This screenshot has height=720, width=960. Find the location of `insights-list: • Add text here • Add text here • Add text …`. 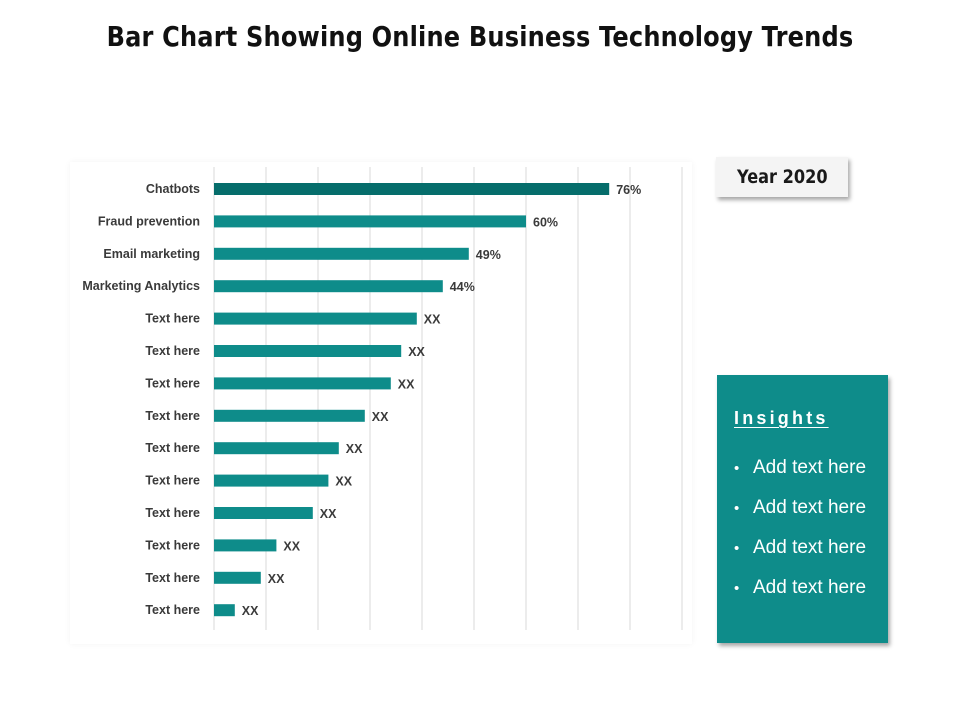

insights-list: • Add text here • Add text here • Add text … is located at coordinates (811, 537).